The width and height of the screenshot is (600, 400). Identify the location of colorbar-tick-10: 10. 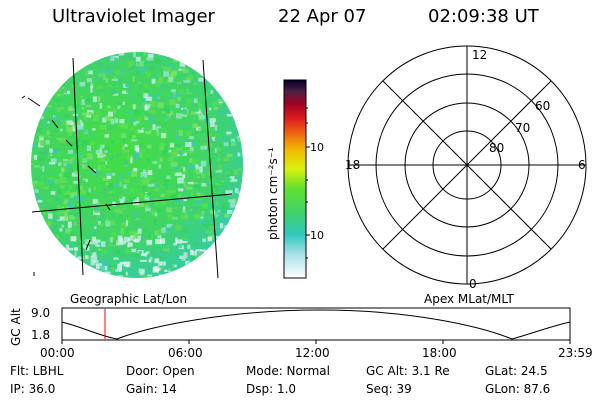
(317, 235).